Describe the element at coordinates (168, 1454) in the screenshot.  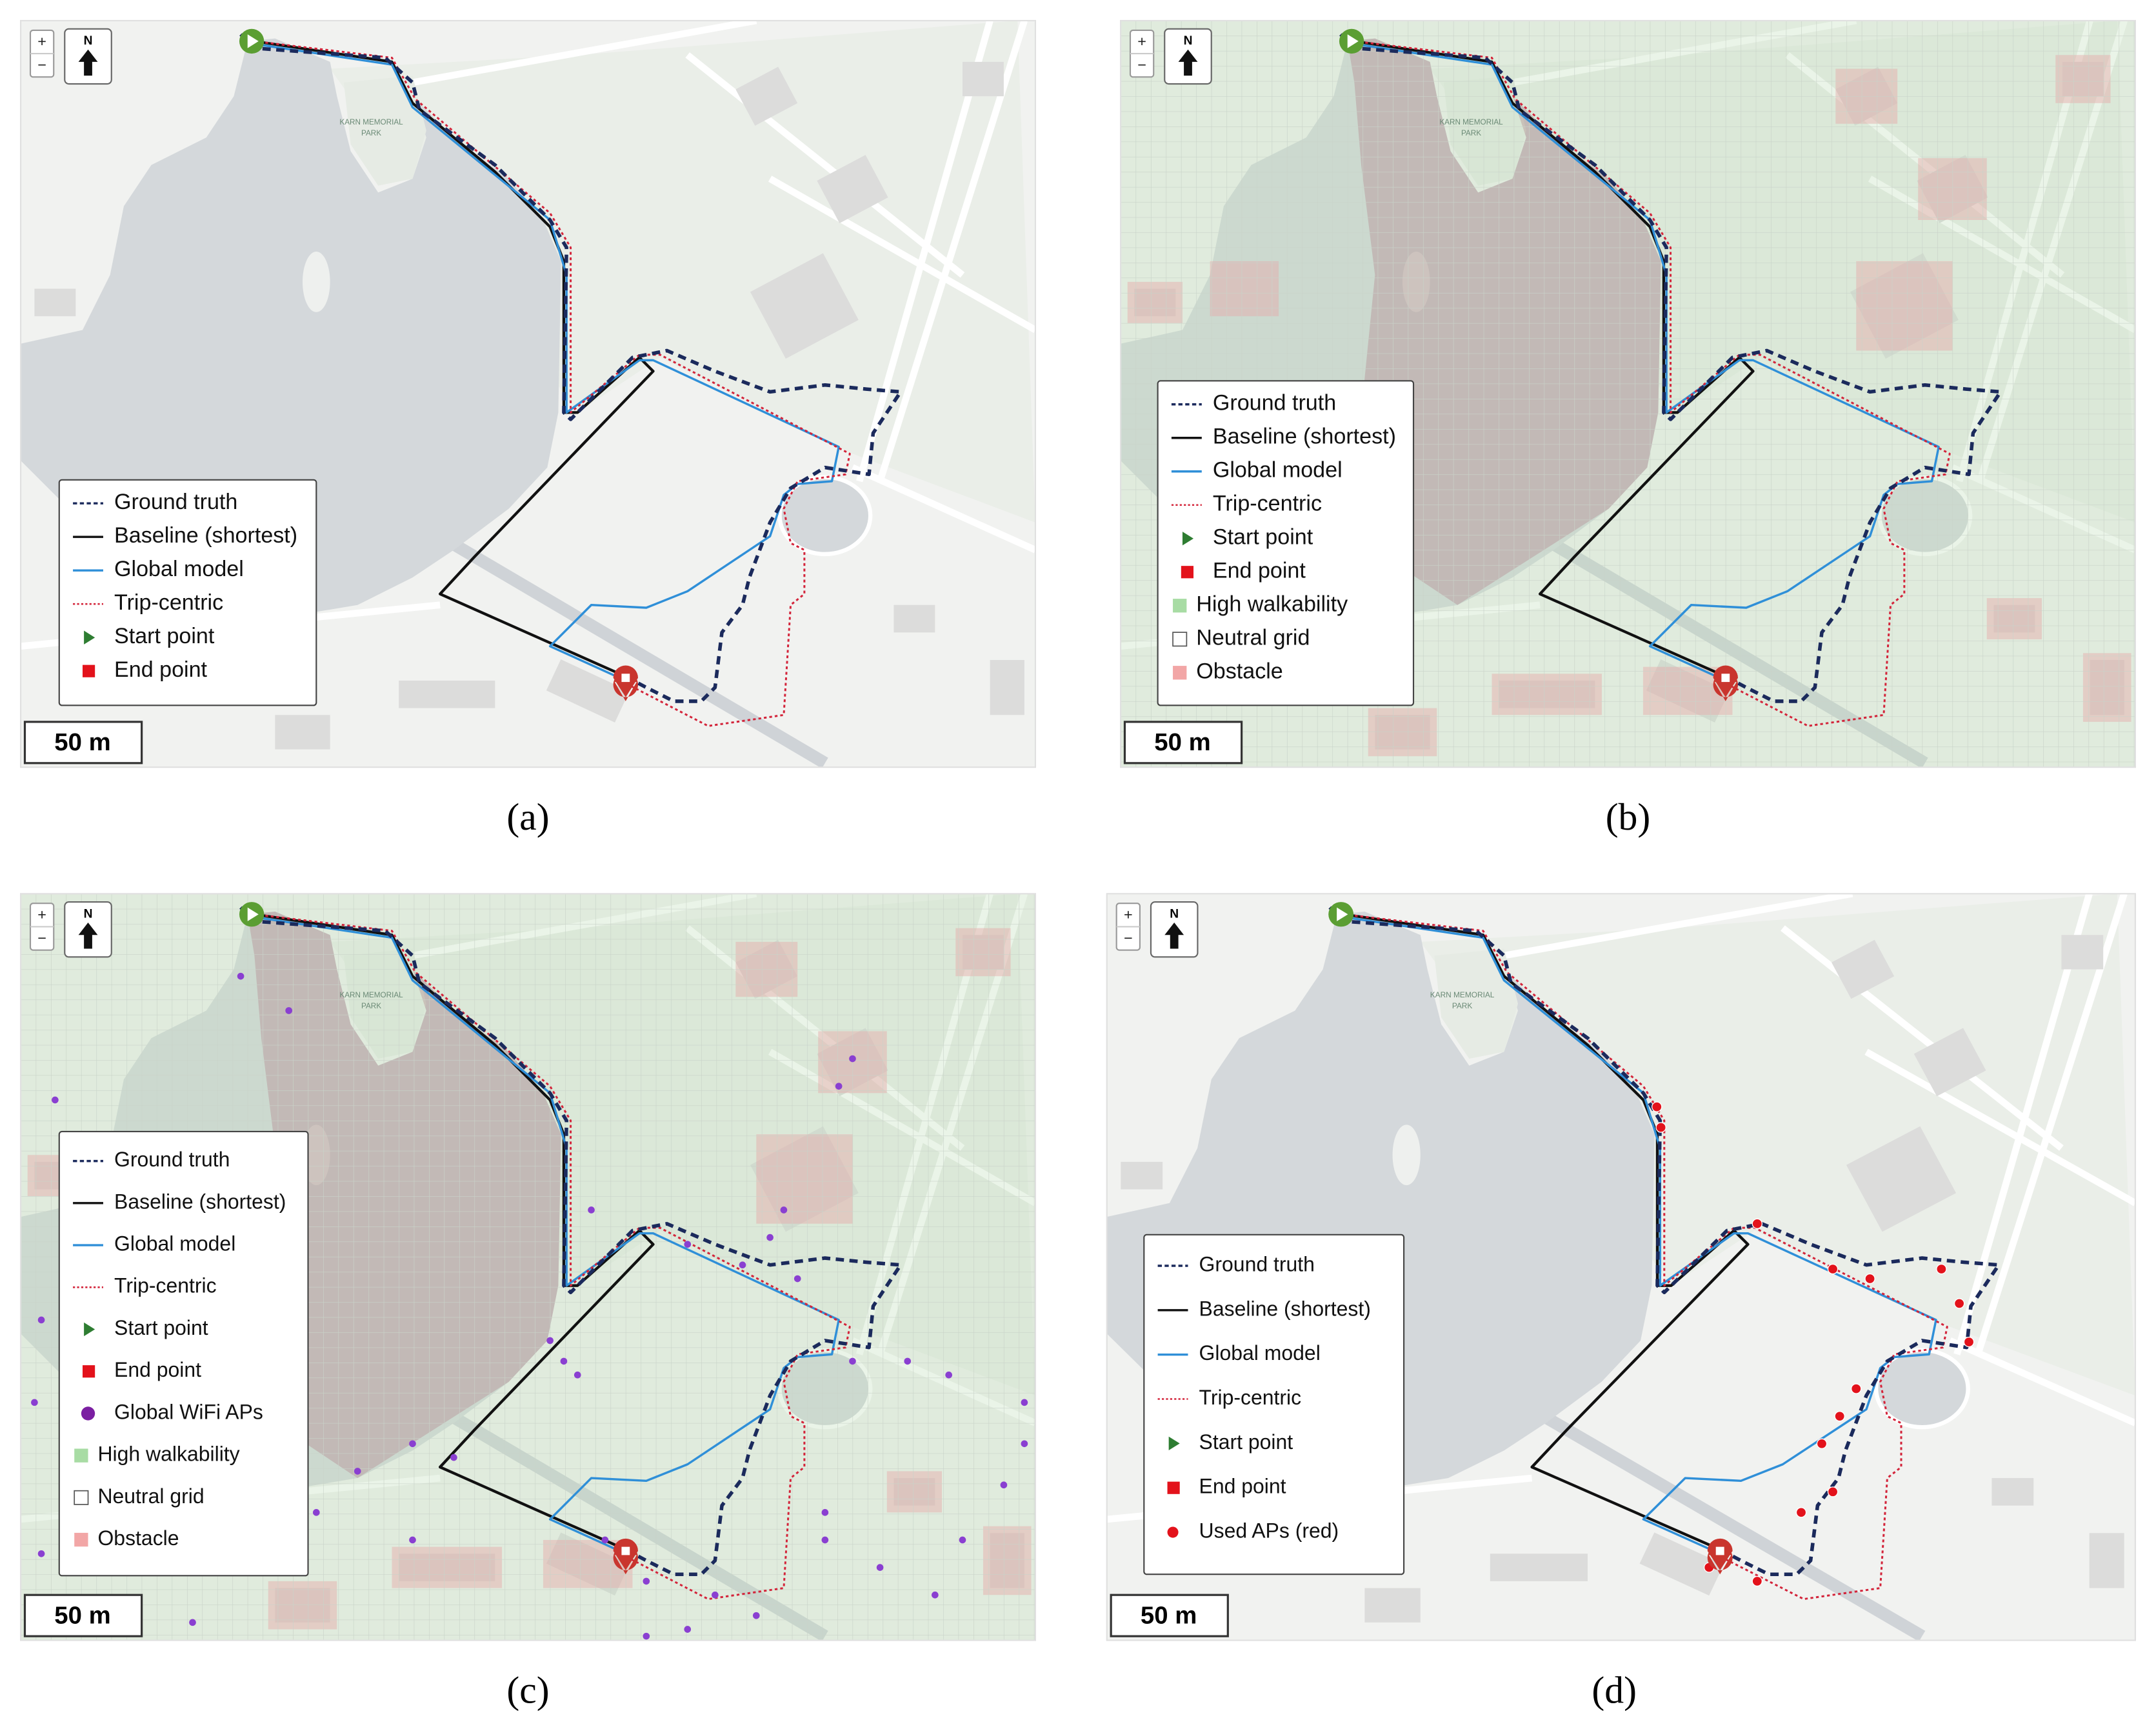
I see `legend-label: High walkability` at that location.